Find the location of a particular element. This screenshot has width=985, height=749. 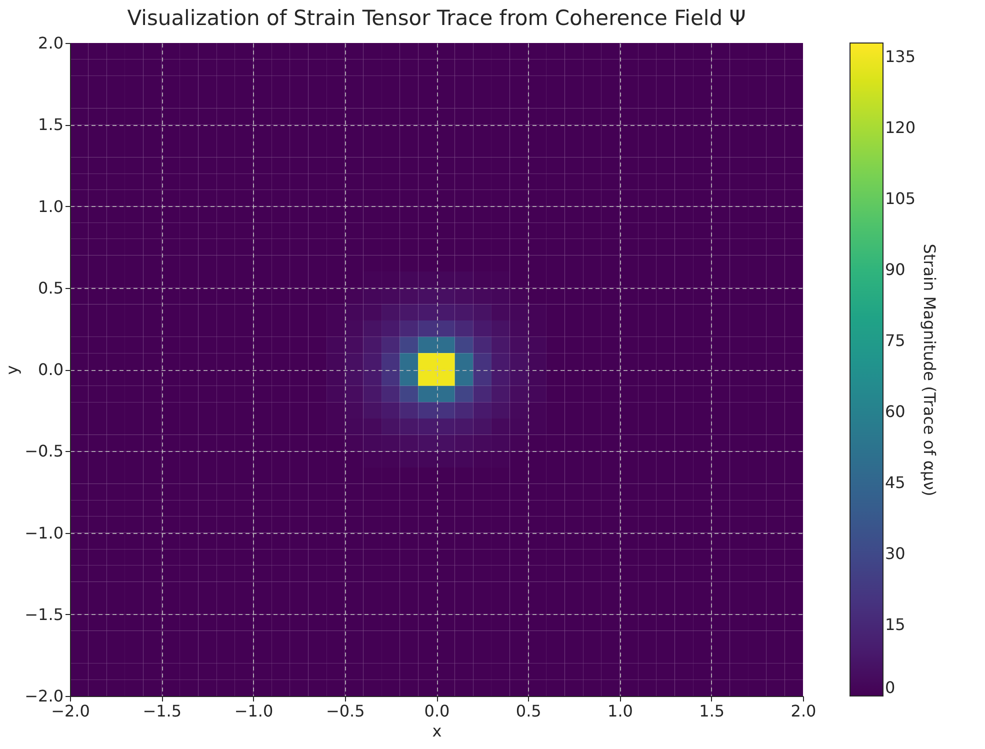

y-tick-label: 0.0 is located at coordinates (51, 369).